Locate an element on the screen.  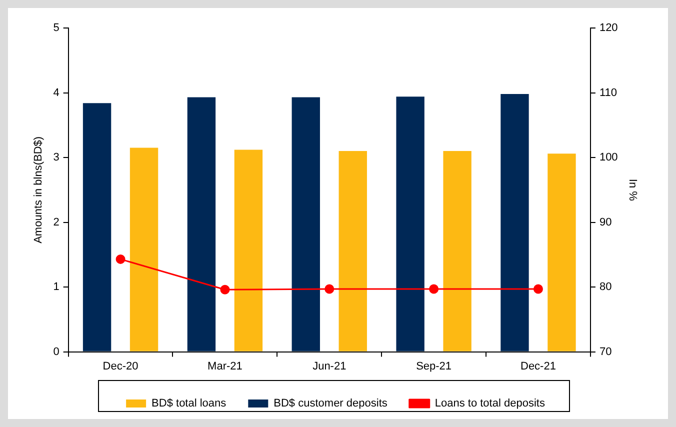
y2-tick-label: 70 is located at coordinates (605, 352).